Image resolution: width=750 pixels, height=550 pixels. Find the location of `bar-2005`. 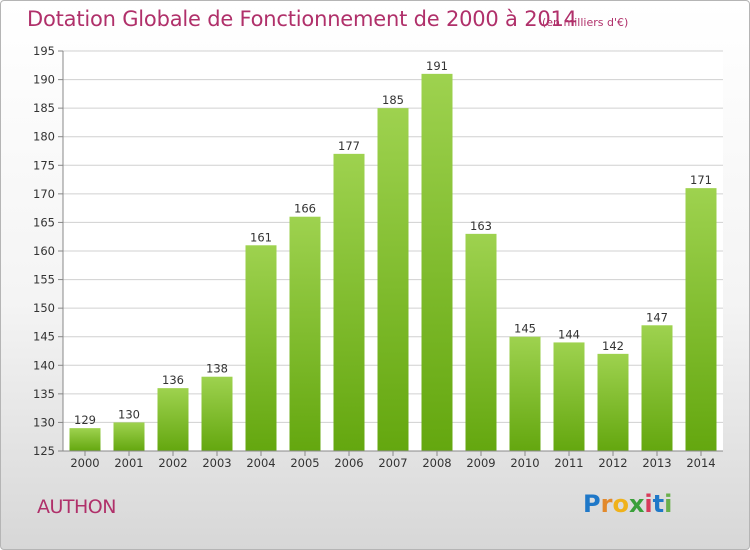

bar-2005 is located at coordinates (305, 333).